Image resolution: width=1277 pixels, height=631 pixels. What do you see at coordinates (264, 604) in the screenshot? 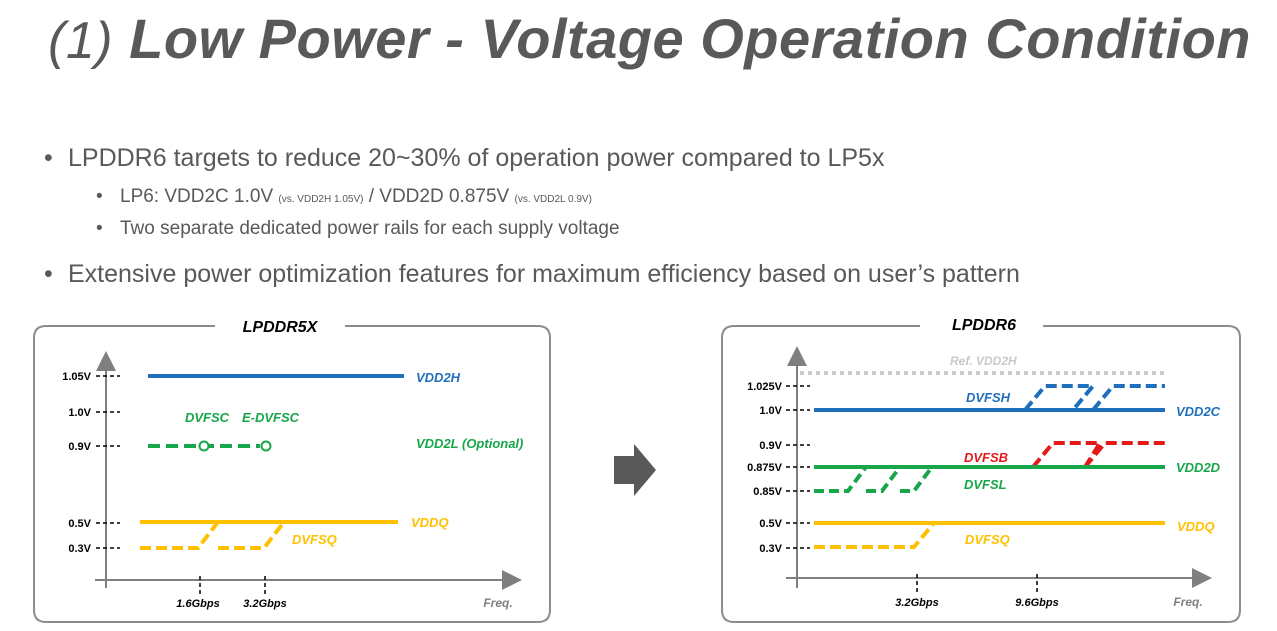
I see `lpddr5x-xtick-2: 3.2Gbps` at bounding box center [264, 604].